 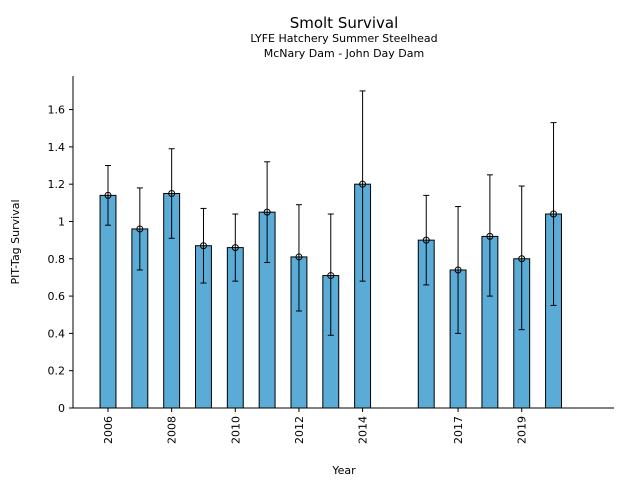 I want to click on point-marker-2016, so click(x=426, y=240).